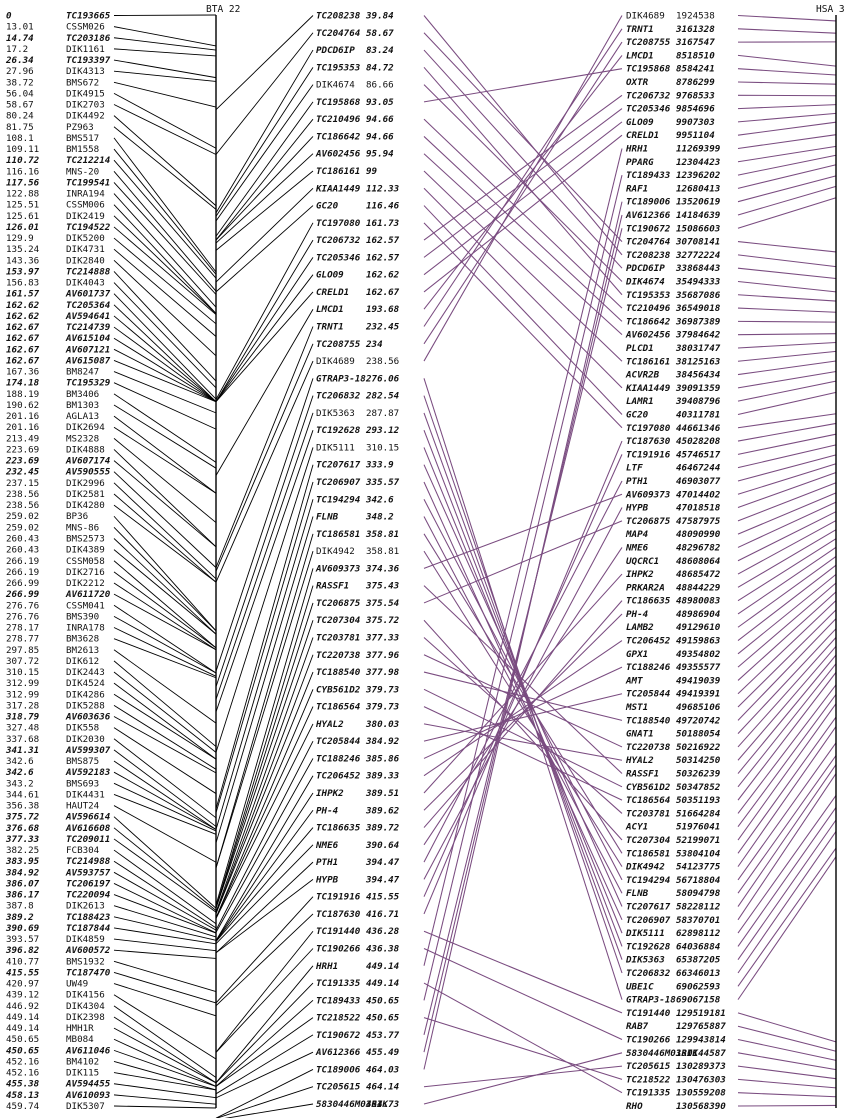 The width and height of the screenshot is (852, 1118). I want to click on rh-marker-position: 449.14, so click(383, 983).